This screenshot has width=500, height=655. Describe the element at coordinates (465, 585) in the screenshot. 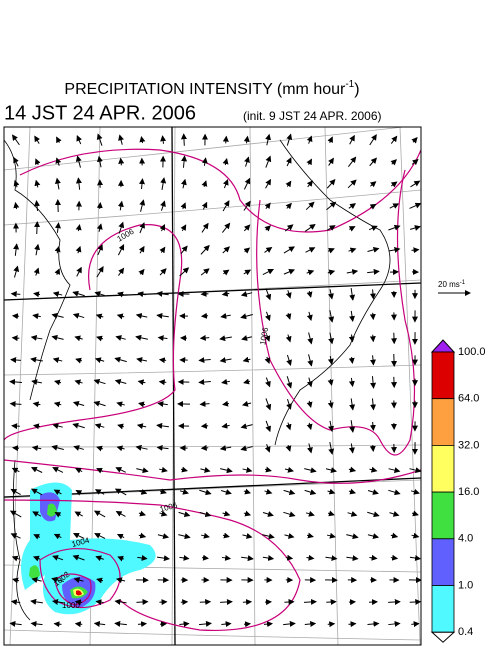

I see `colorbar-label: 1.0` at that location.